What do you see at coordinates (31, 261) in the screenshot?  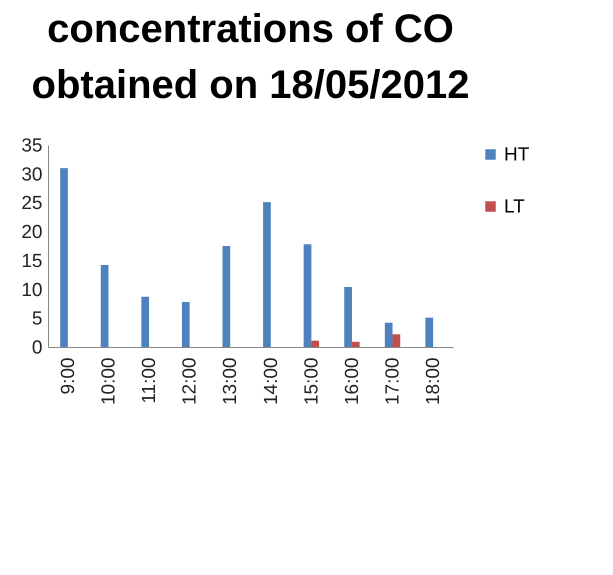 I see `y-tick-label: 15` at bounding box center [31, 261].